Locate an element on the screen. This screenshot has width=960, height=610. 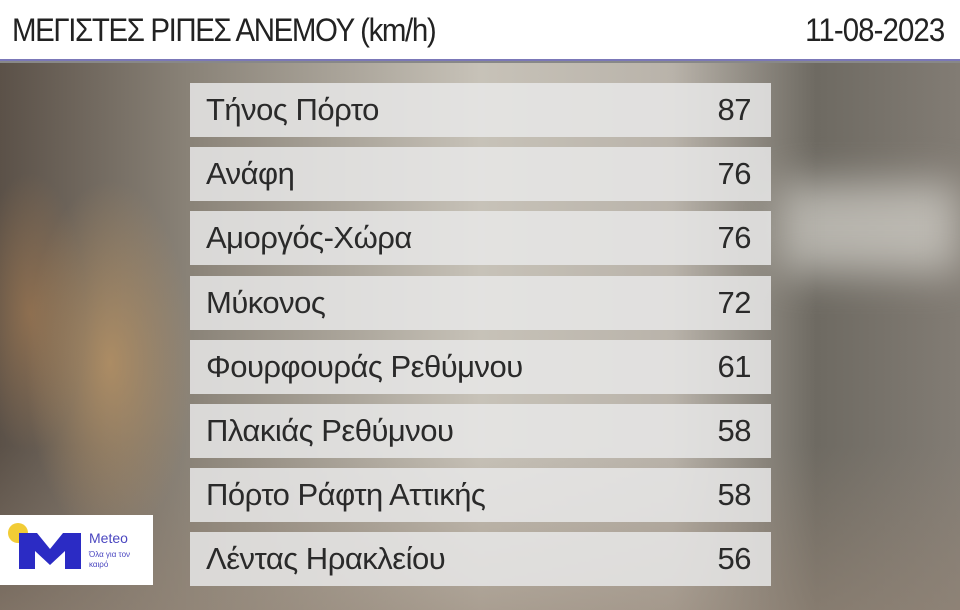
table-row: Πλακιάς Ρεθύμνου 58 is located at coordinates (480, 431).